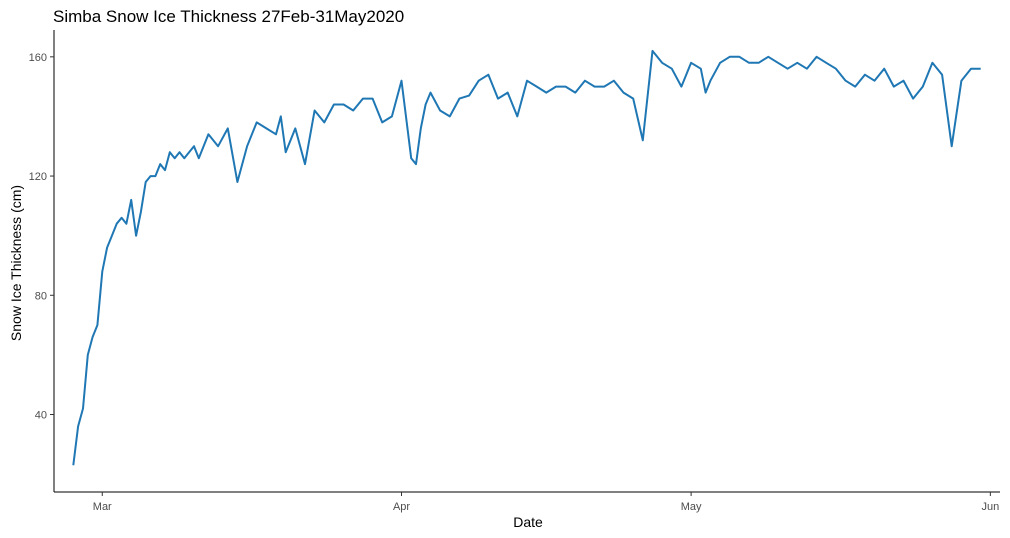  Describe the element at coordinates (528, 522) in the screenshot. I see `x-axis-title: Date` at that location.